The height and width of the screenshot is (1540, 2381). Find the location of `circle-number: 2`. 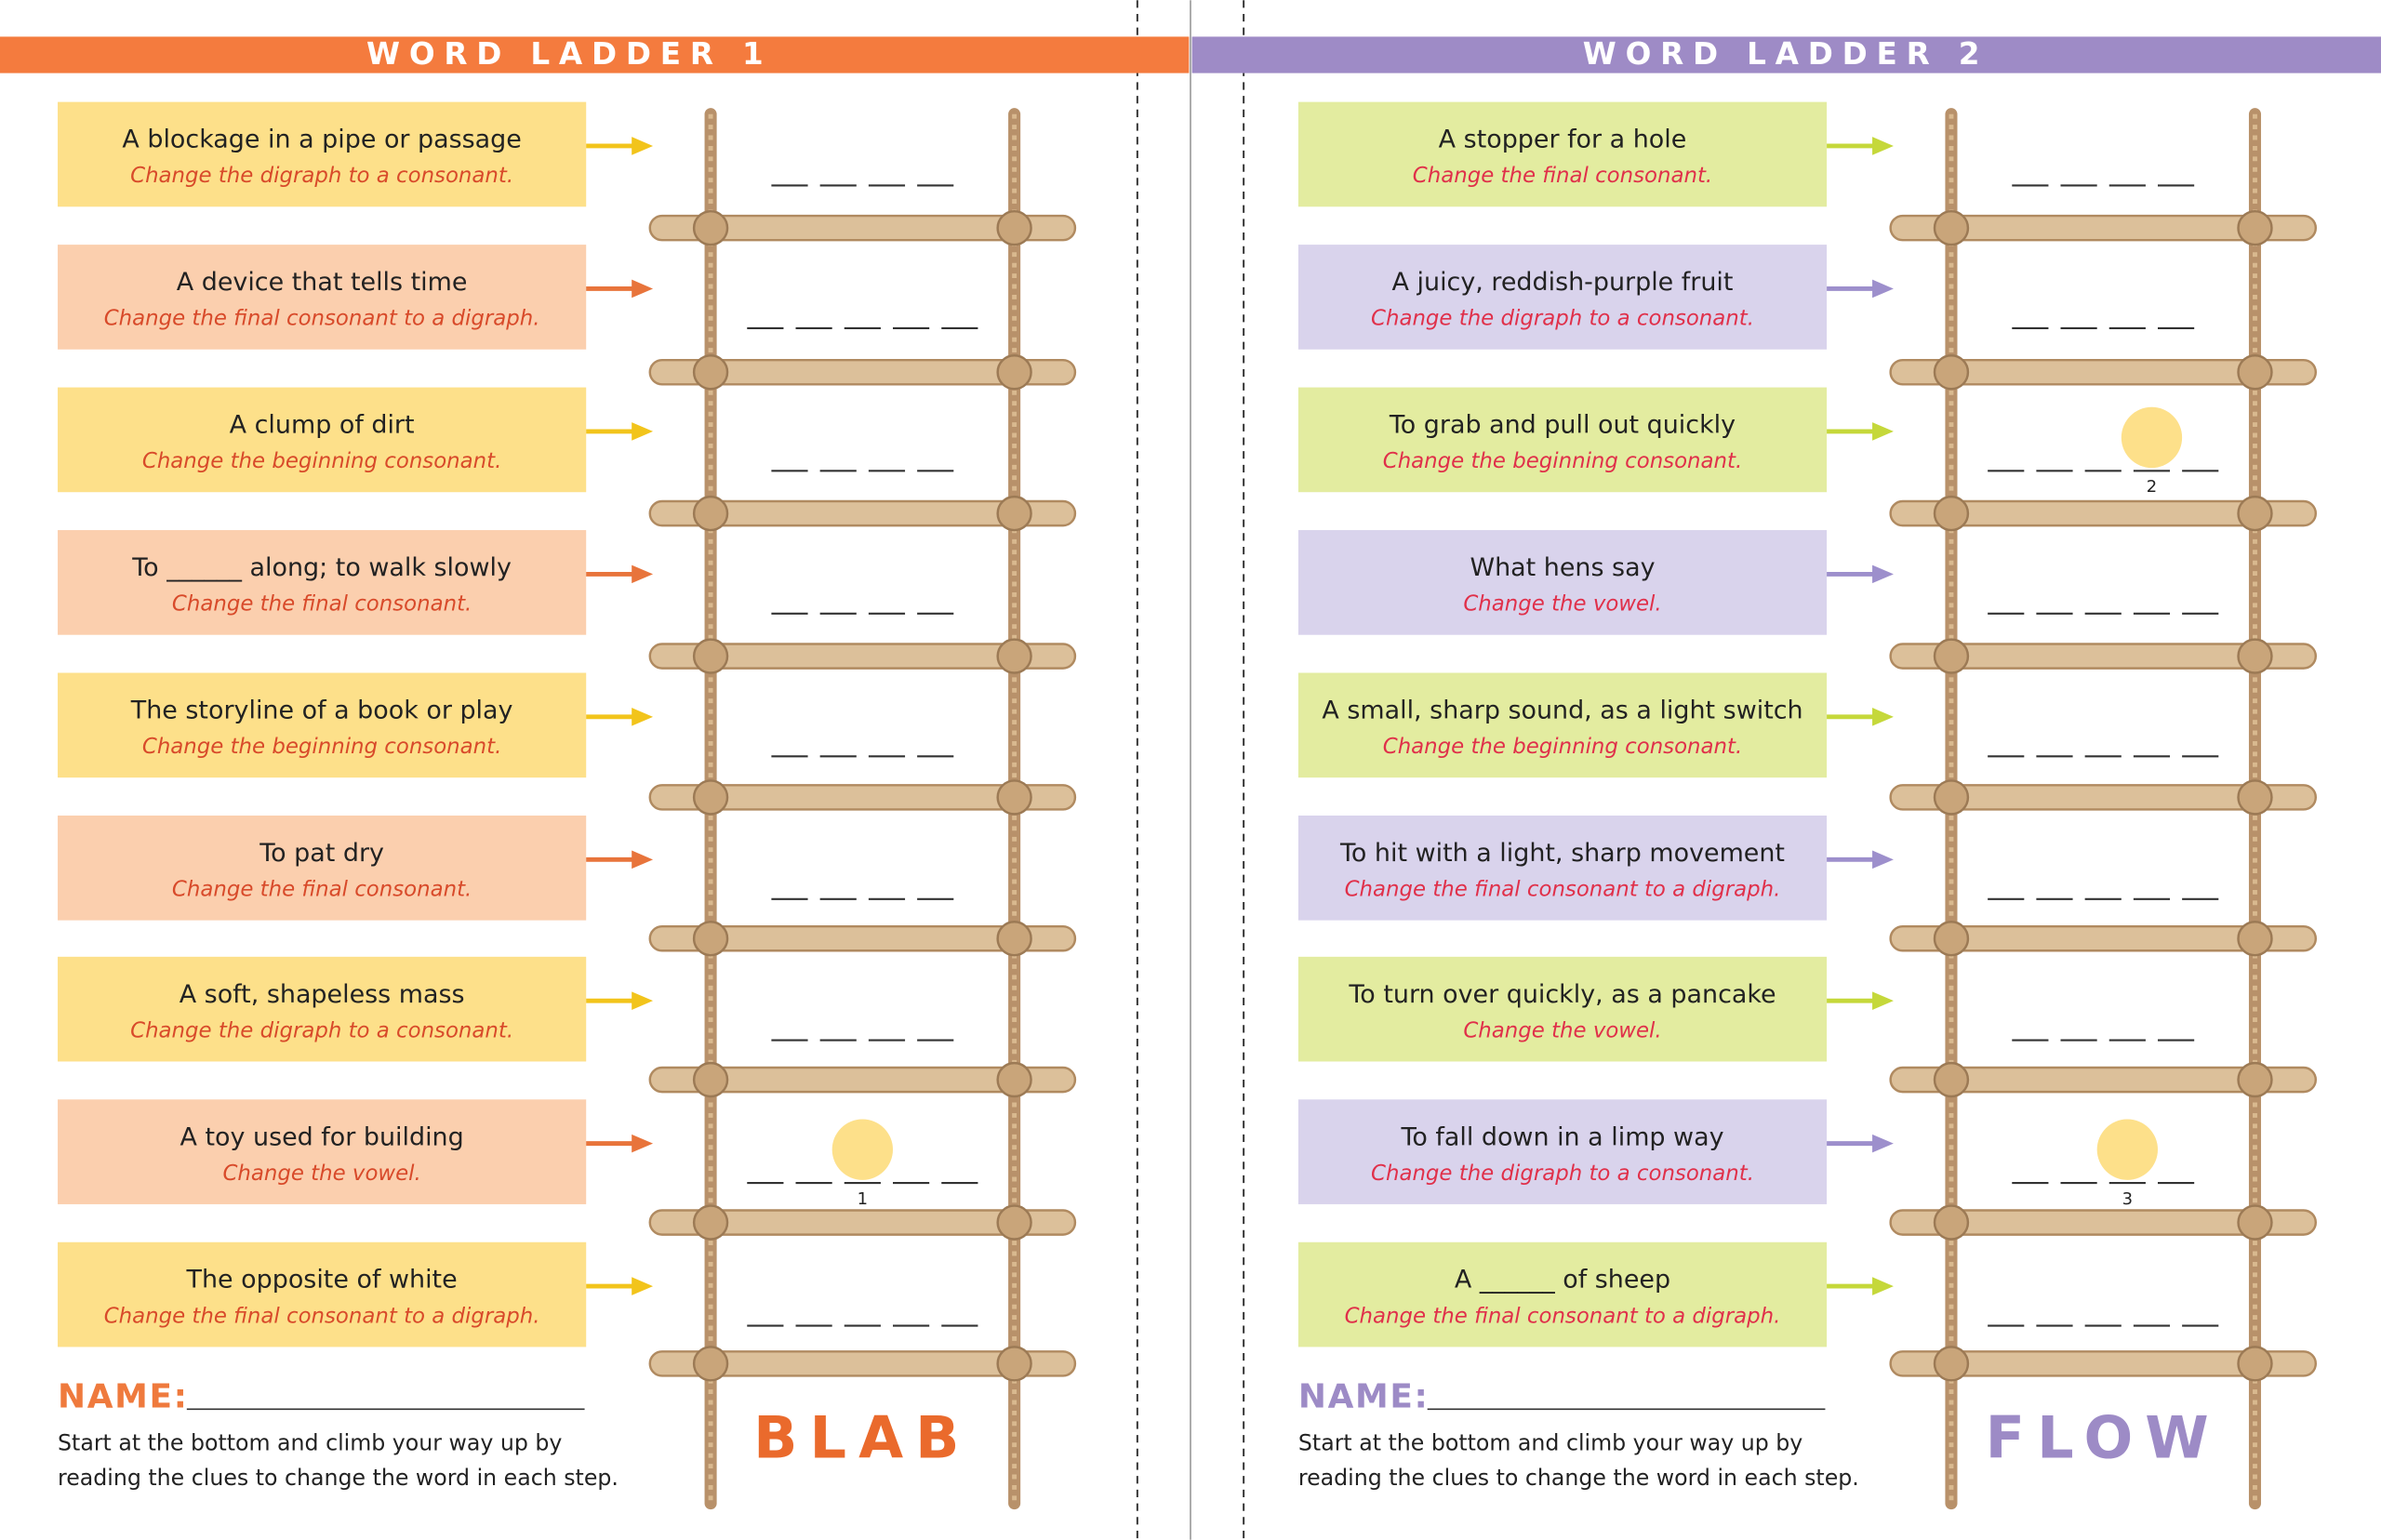

circle-number: 2 is located at coordinates (2152, 487).